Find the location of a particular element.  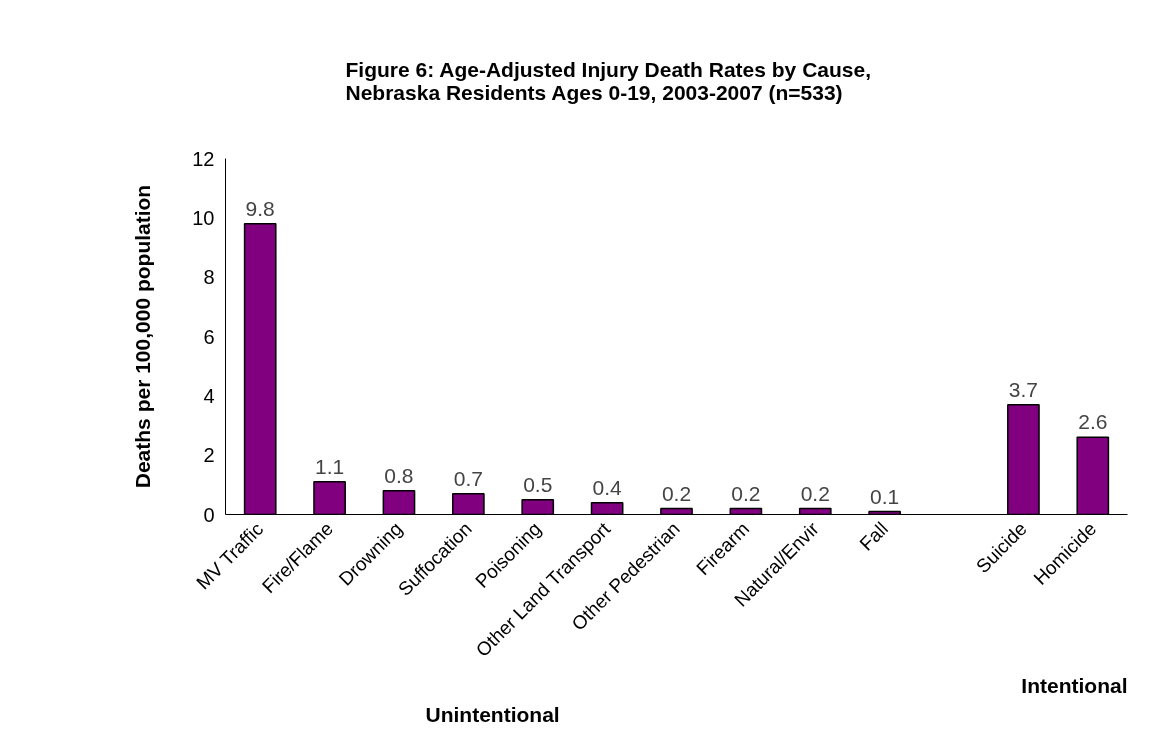

y-tick-label: 10 is located at coordinates (203, 217).